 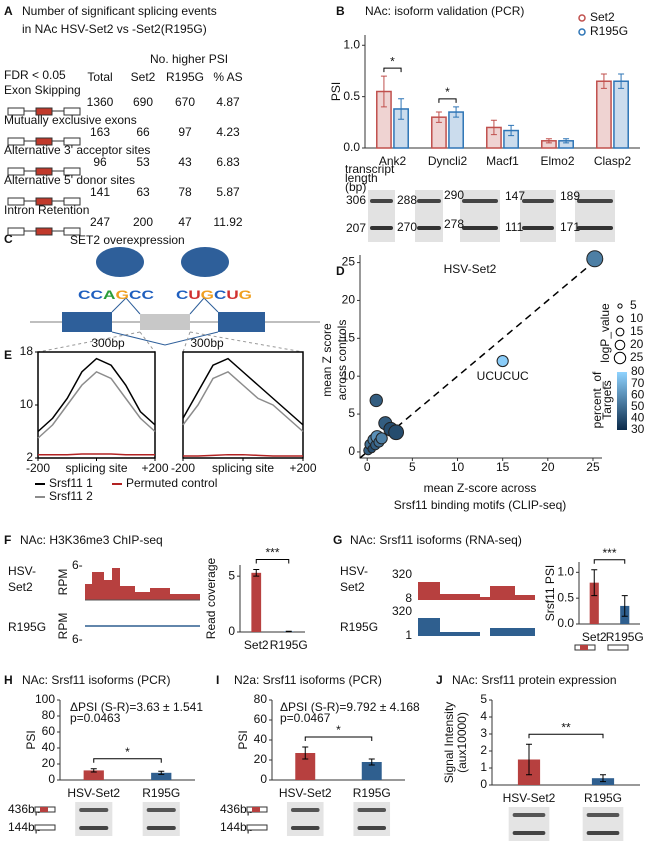 I want to click on gel-size-label: 144bp, so click(x=25, y=827).